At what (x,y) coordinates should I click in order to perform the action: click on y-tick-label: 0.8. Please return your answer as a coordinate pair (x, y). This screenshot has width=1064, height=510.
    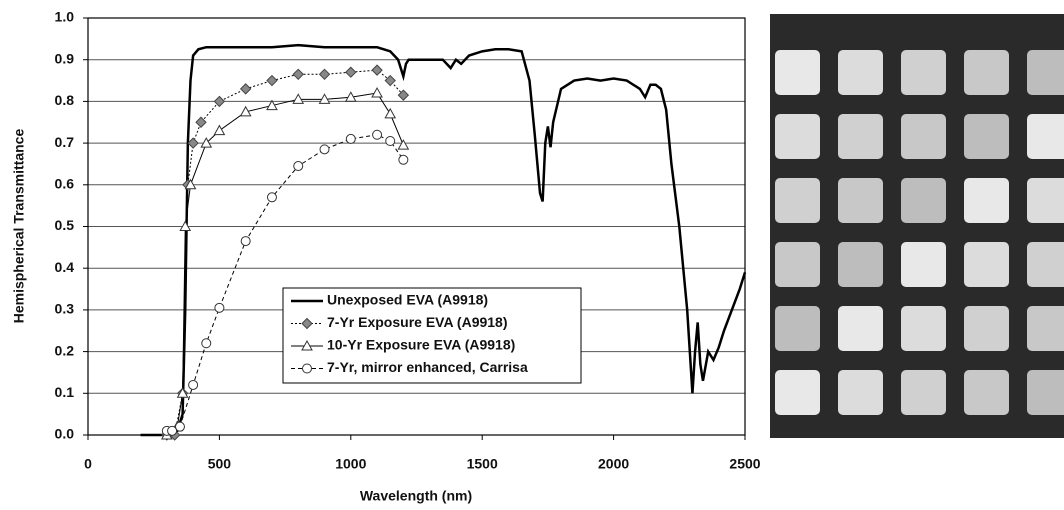
    Looking at the image, I should click on (65, 100).